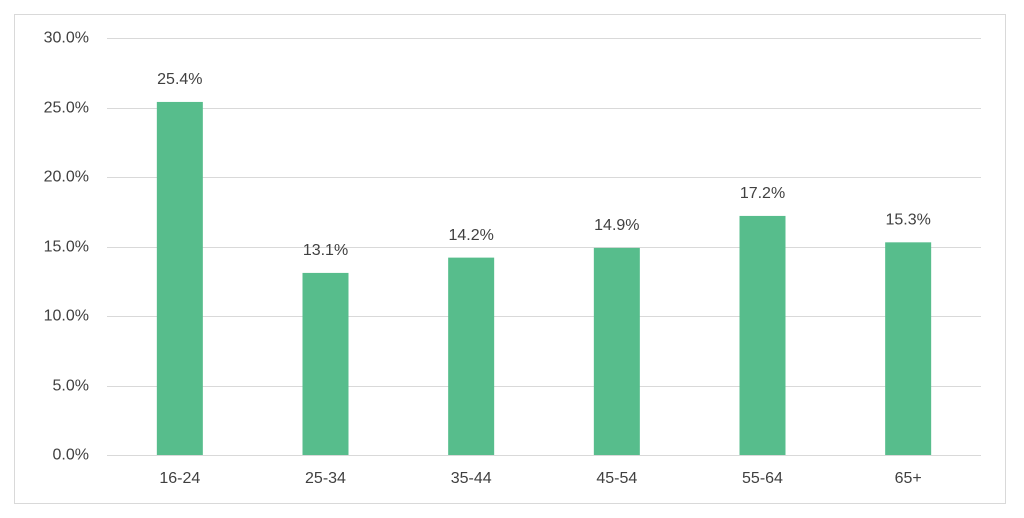  What do you see at coordinates (616, 225) in the screenshot?
I see `data-label: 14.9%` at bounding box center [616, 225].